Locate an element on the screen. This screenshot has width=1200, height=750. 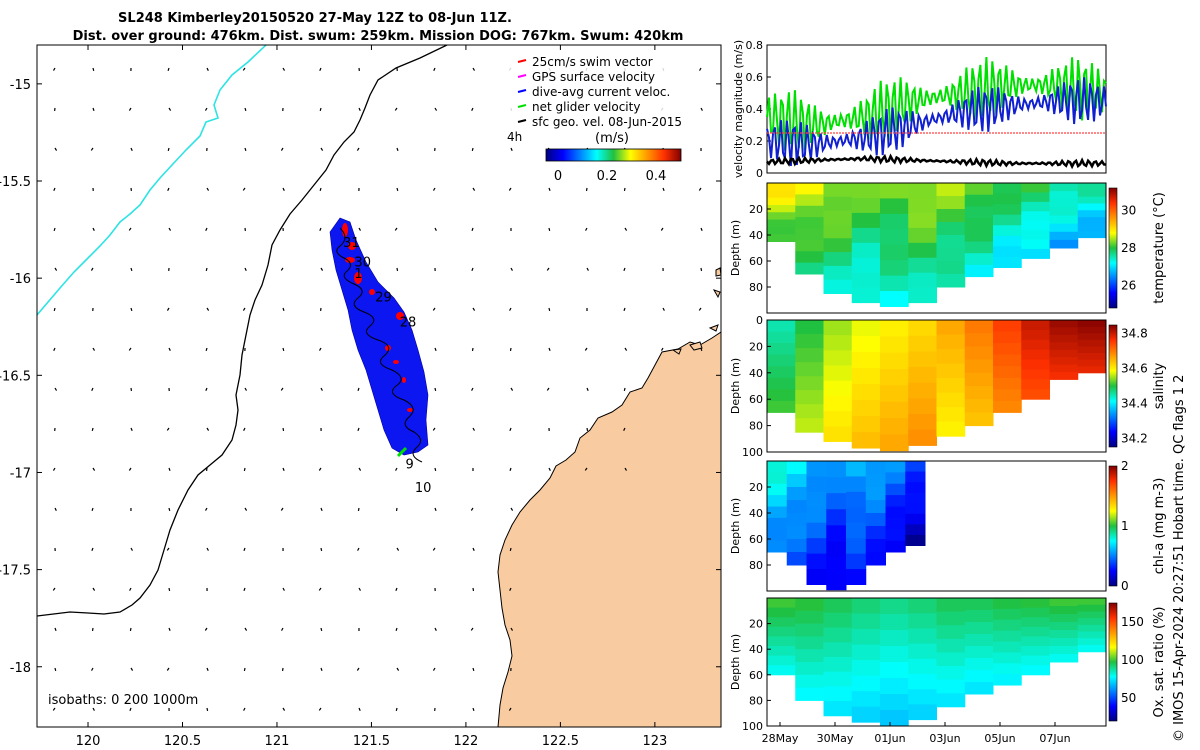
section-ytick-label: 60 is located at coordinates (756, 675).